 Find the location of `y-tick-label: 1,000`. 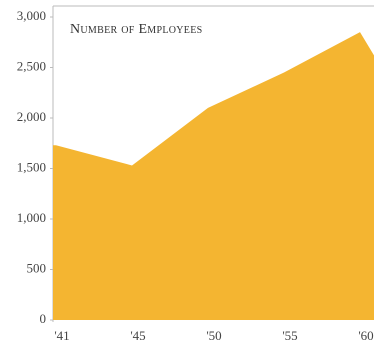

y-tick-label: 1,000 is located at coordinates (31, 217).